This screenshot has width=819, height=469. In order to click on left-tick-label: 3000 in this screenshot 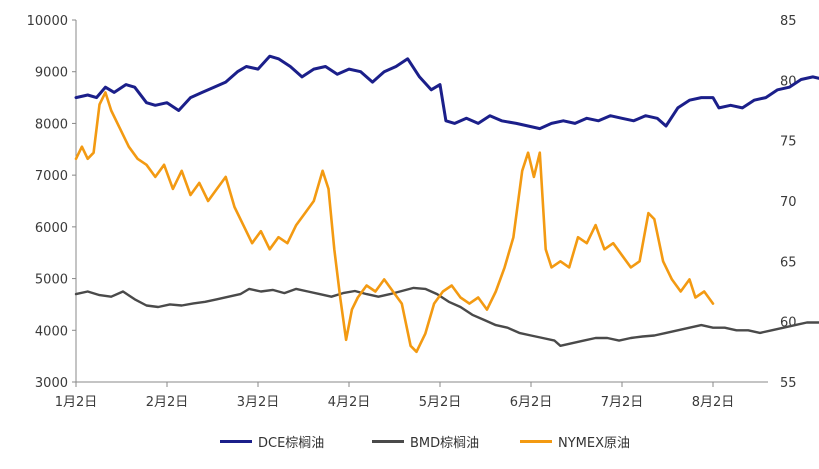, I will do `click(51, 383)`.